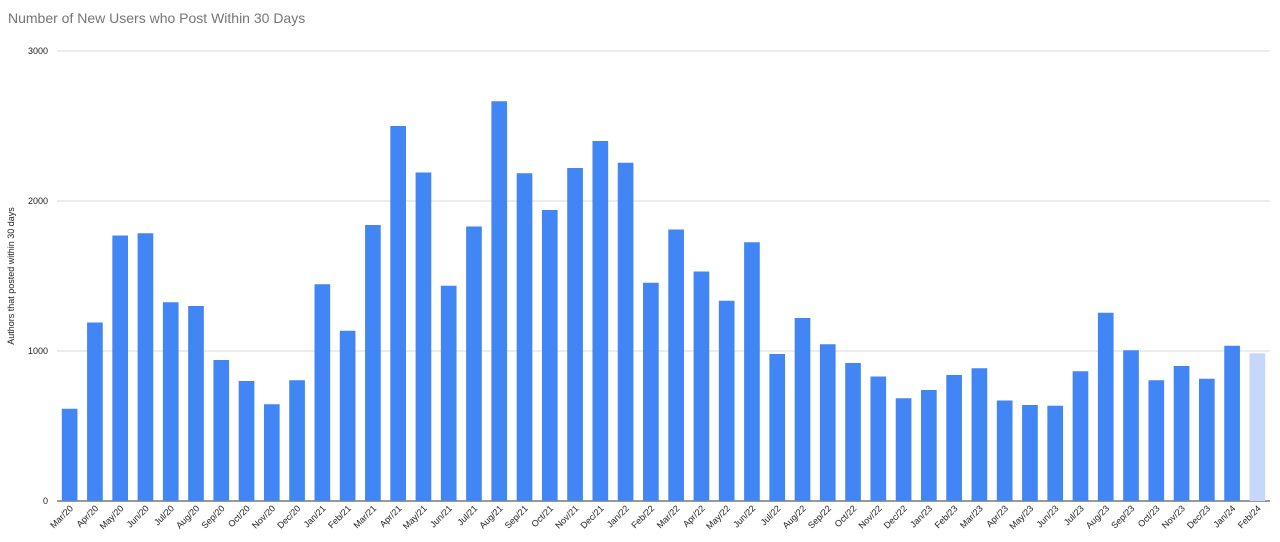 This screenshot has height=542, width=1280. Describe the element at coordinates (1249, 516) in the screenshot. I see `x-tick-label: Feb/24` at that location.